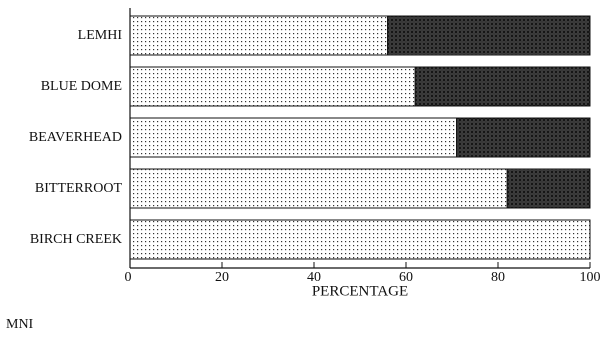  I want to click on x-tick-label-100: 100, so click(590, 277).